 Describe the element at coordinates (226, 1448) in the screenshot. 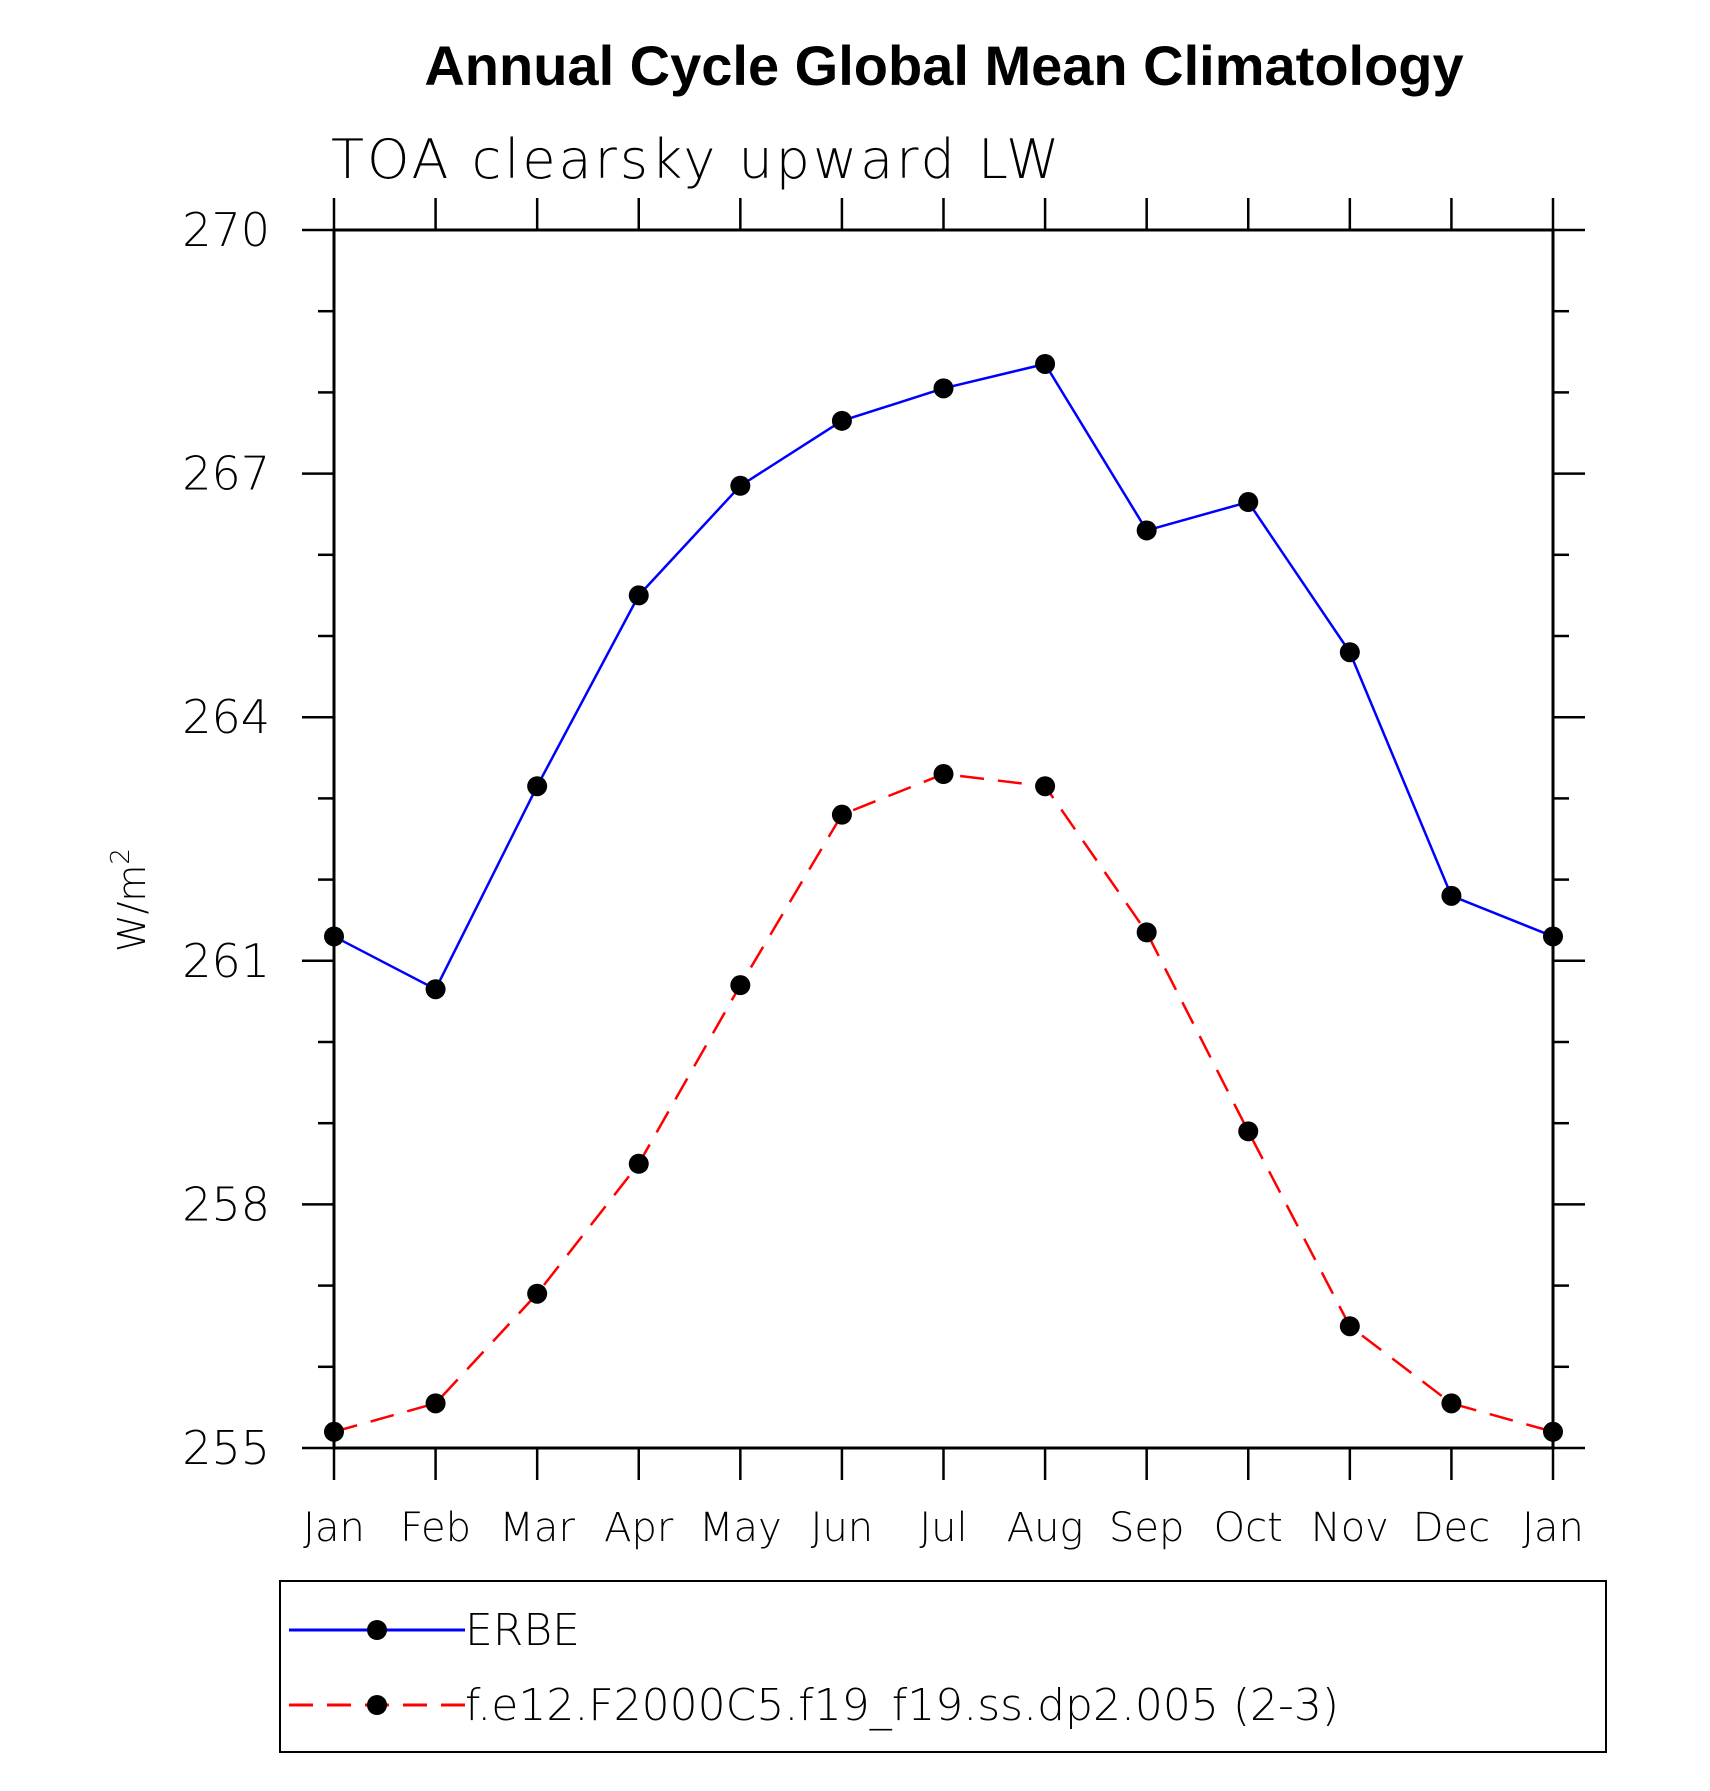

I see `y-tick-label: 255` at that location.